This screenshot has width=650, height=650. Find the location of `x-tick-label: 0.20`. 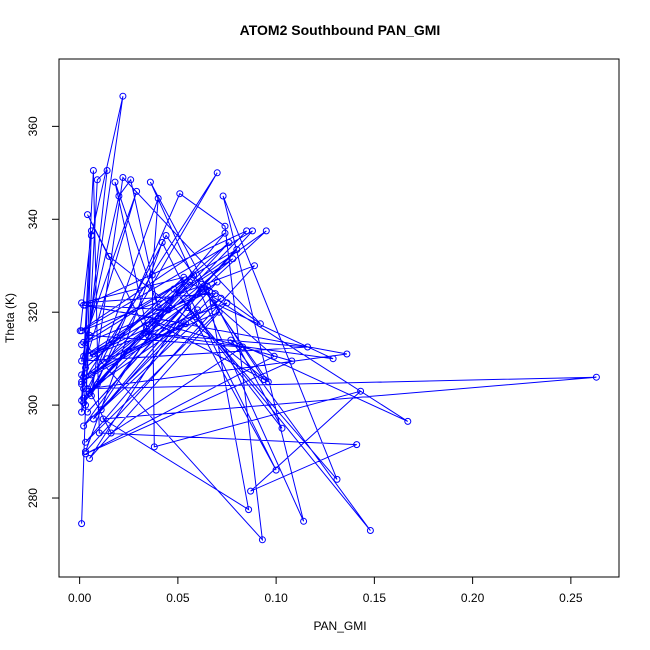

x-tick-label: 0.20 is located at coordinates (473, 598).